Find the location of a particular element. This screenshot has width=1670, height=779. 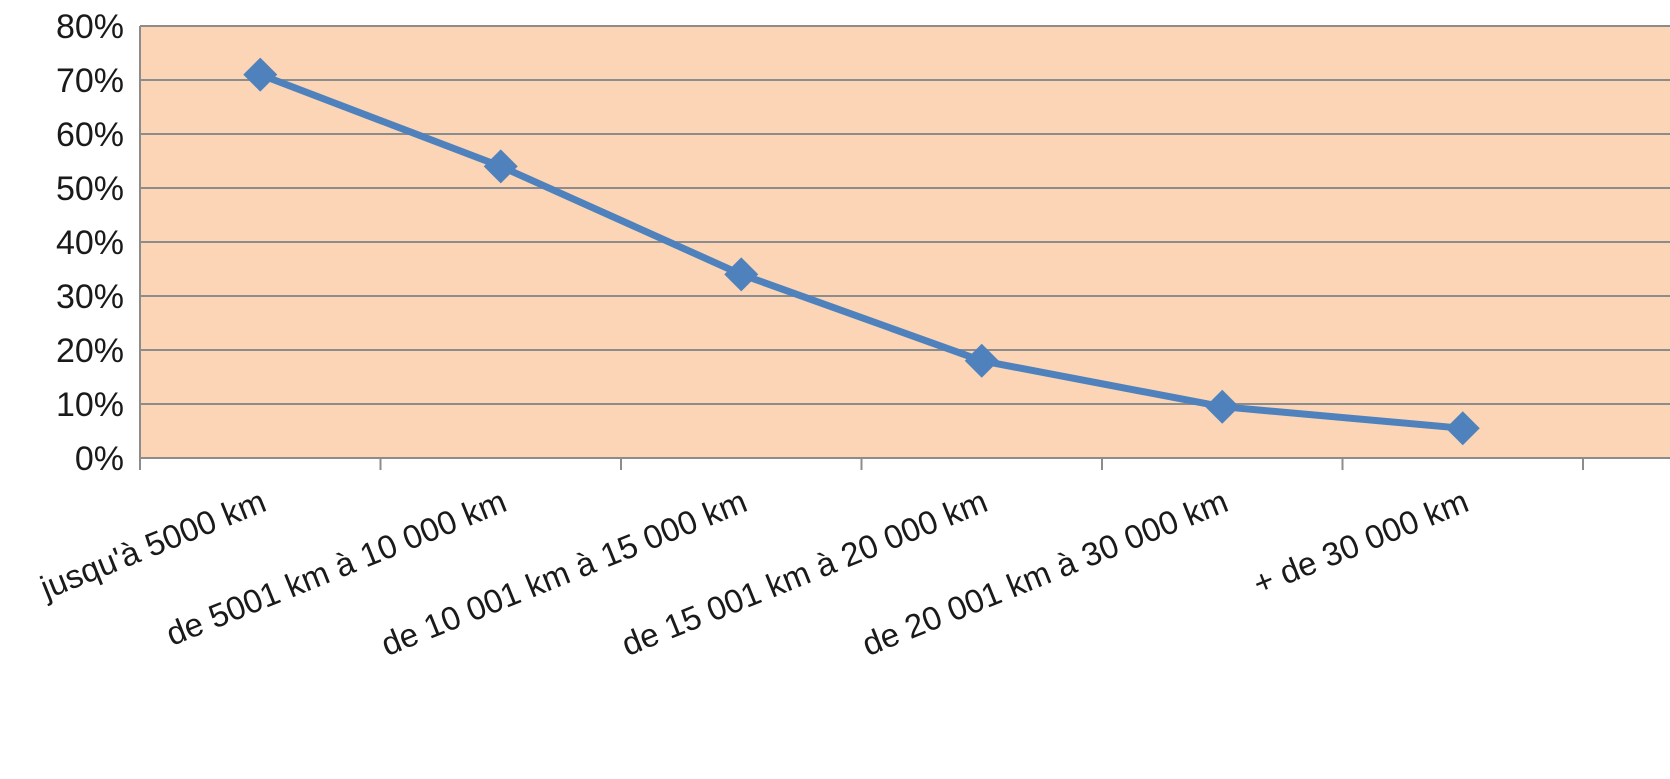

y-tick-label: 40% is located at coordinates (90, 243).